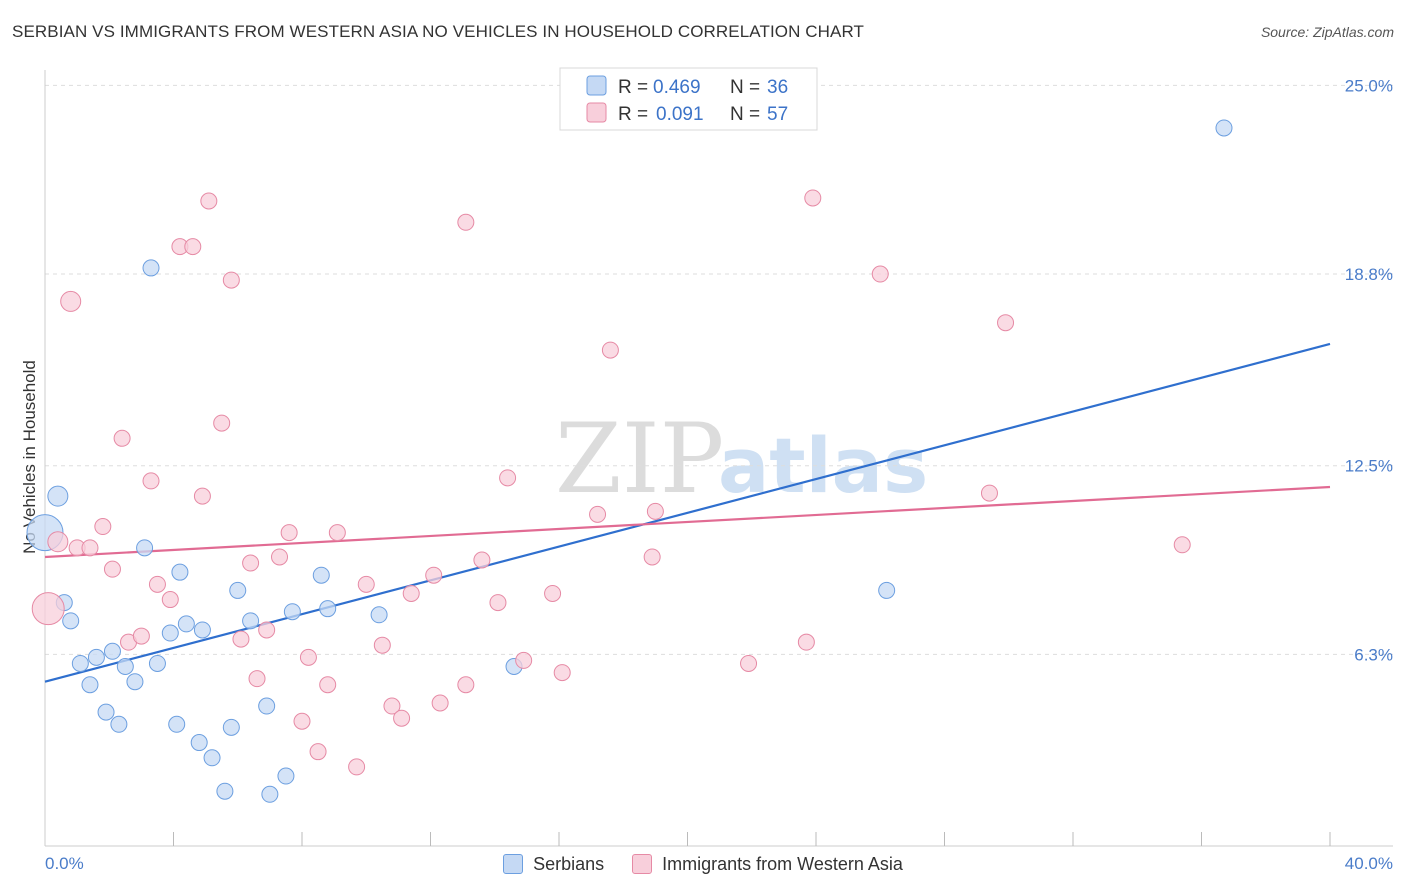 The height and width of the screenshot is (892, 1406). I want to click on y-tick-labels: 6.3% 12.5% 18.8% 25.0%, so click(1369, 370).